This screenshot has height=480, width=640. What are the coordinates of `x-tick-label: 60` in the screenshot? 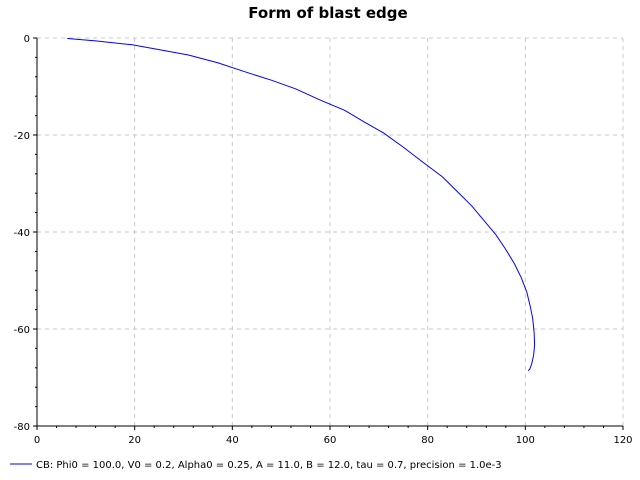 It's located at (330, 440).